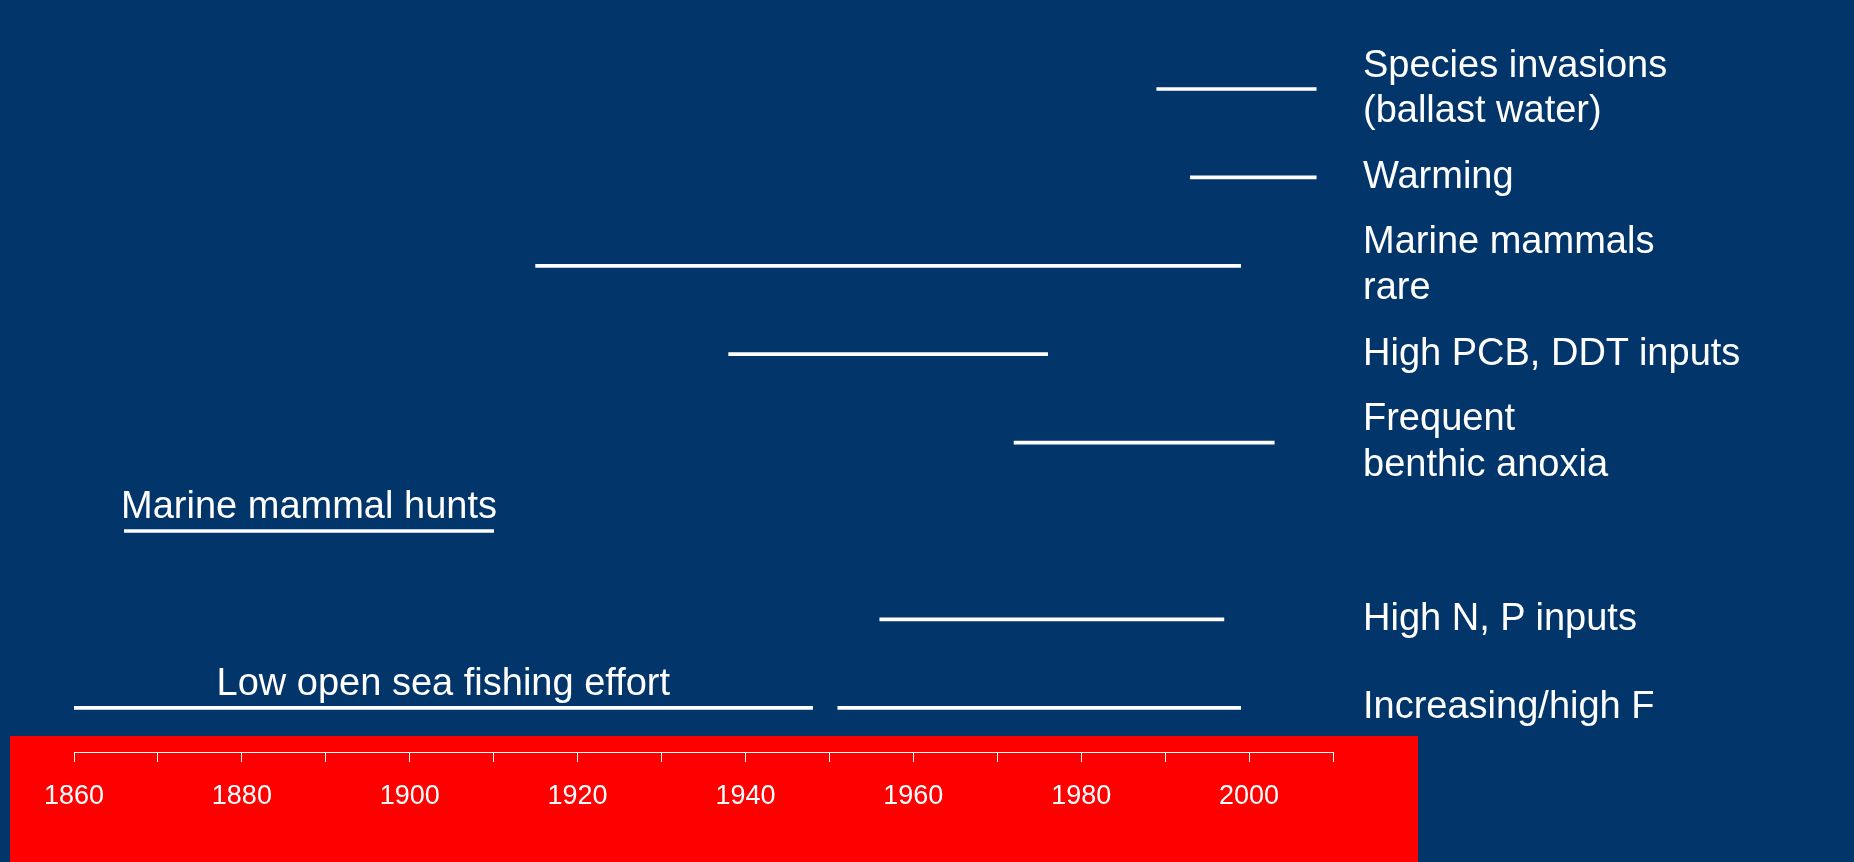 This screenshot has height=862, width=1854. I want to click on x-tick-label: 2000, so click(1249, 794).